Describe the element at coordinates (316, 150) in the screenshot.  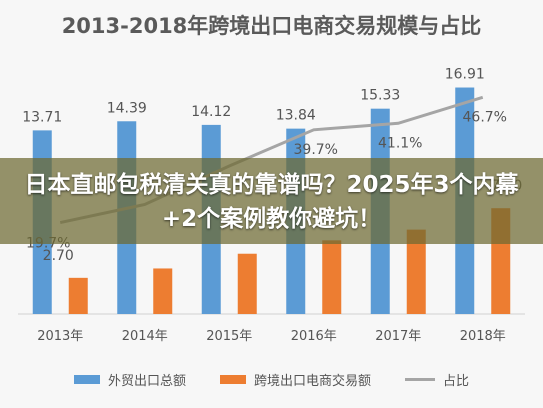
I see `label-share-3: 39.7%` at that location.